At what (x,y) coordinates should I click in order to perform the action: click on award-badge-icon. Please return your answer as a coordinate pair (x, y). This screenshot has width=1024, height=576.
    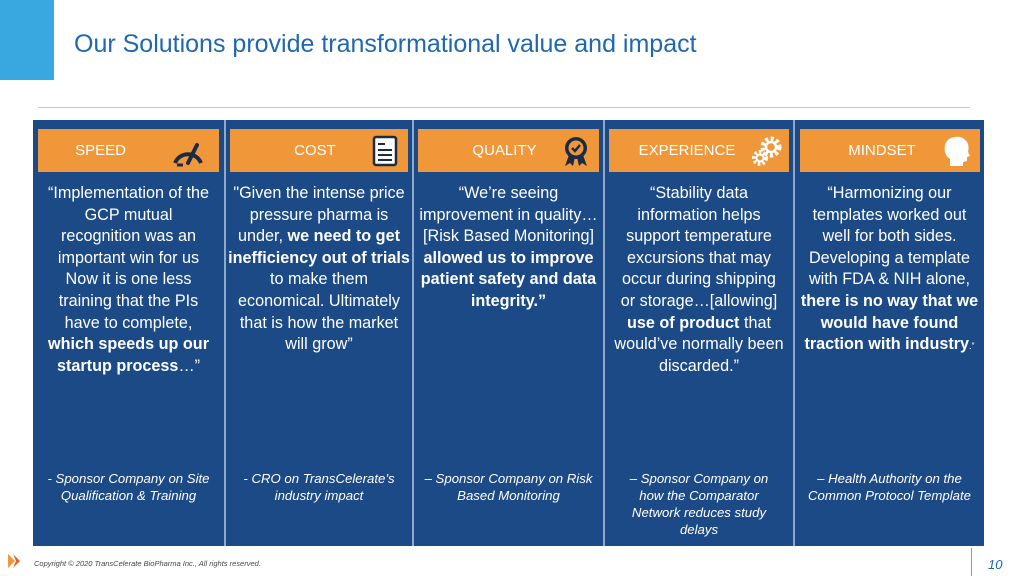
    Looking at the image, I should click on (576, 151).